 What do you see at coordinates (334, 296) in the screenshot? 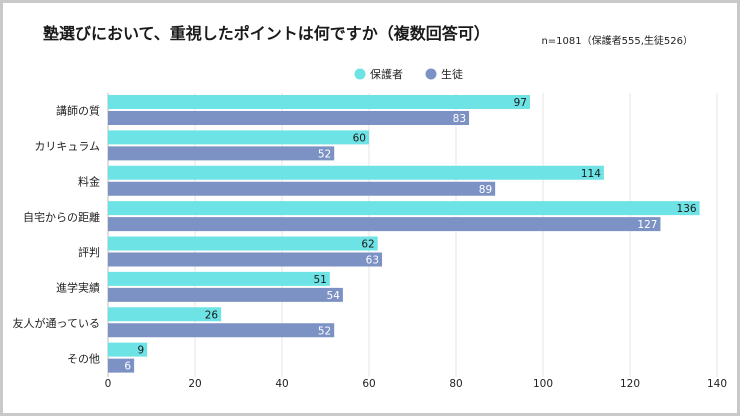
I see `data-label-student: 54` at bounding box center [334, 296].